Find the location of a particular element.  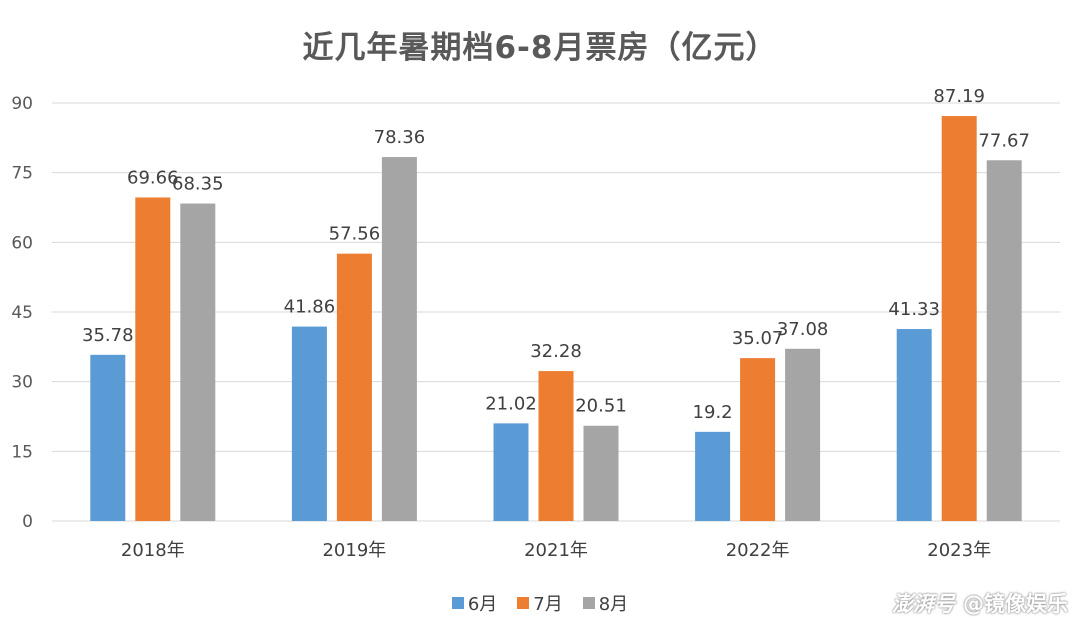

data-label: 68.35 is located at coordinates (198, 184).